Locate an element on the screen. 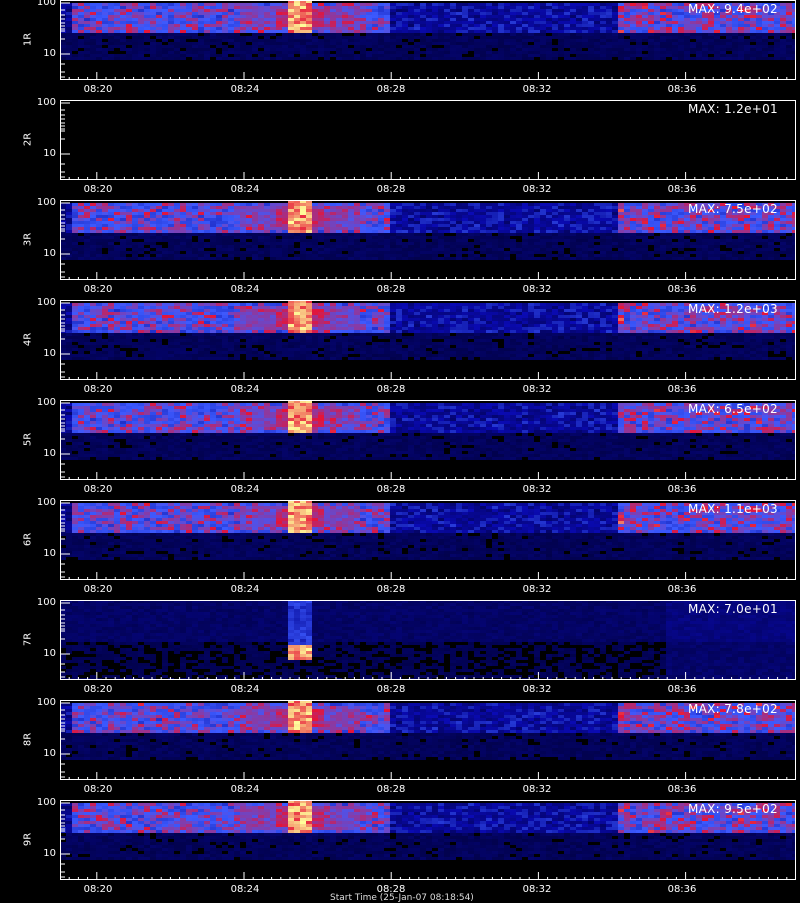 This screenshot has height=903, width=800. max-label: MAX: 1.2e+03 is located at coordinates (733, 309).